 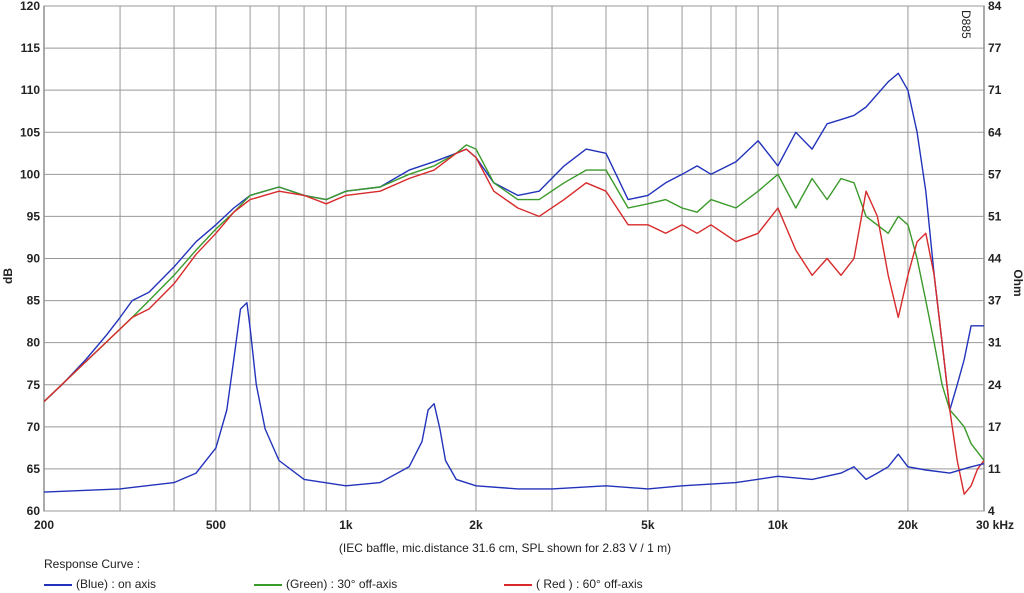 I want to click on y-tick-label: 120, so click(x=30, y=6).